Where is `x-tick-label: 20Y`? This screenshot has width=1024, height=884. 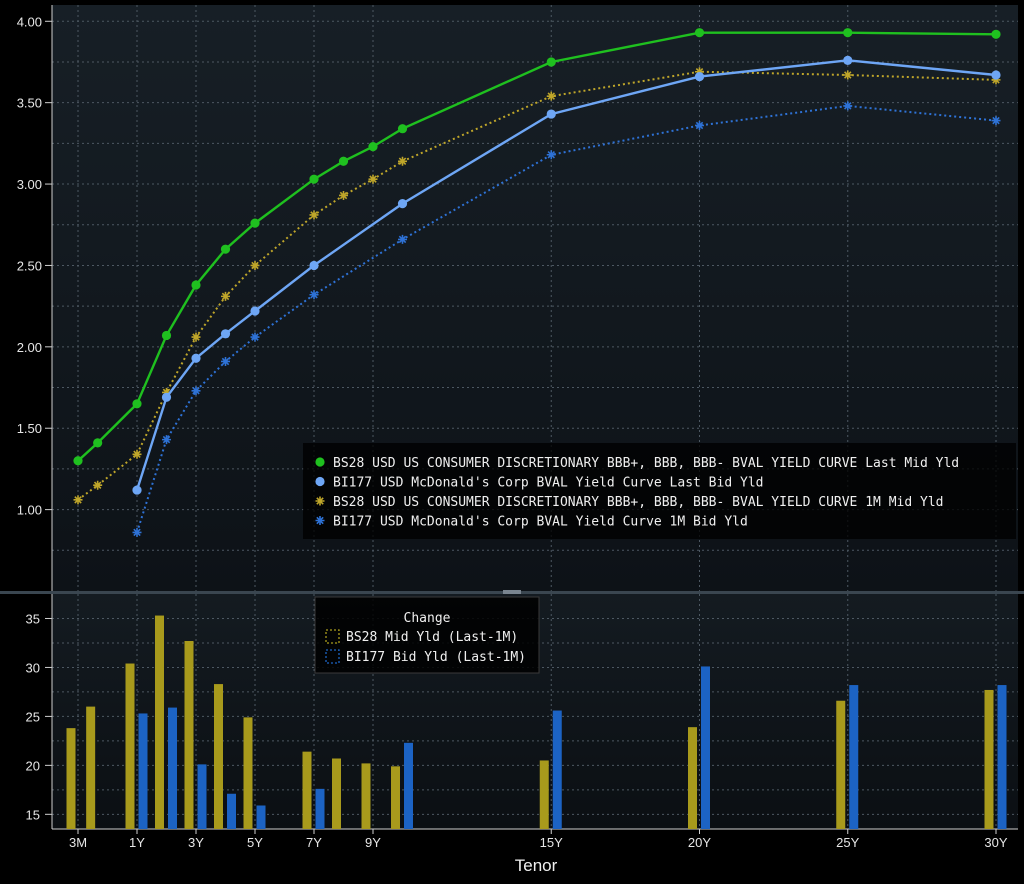 x-tick-label: 20Y is located at coordinates (699, 842).